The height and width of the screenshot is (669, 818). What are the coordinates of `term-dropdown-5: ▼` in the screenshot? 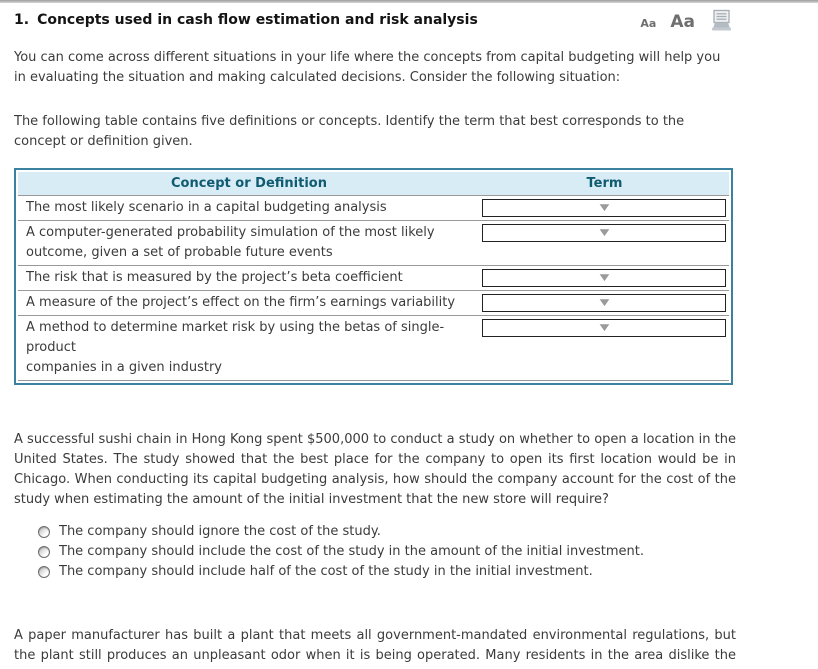 It's located at (604, 328).